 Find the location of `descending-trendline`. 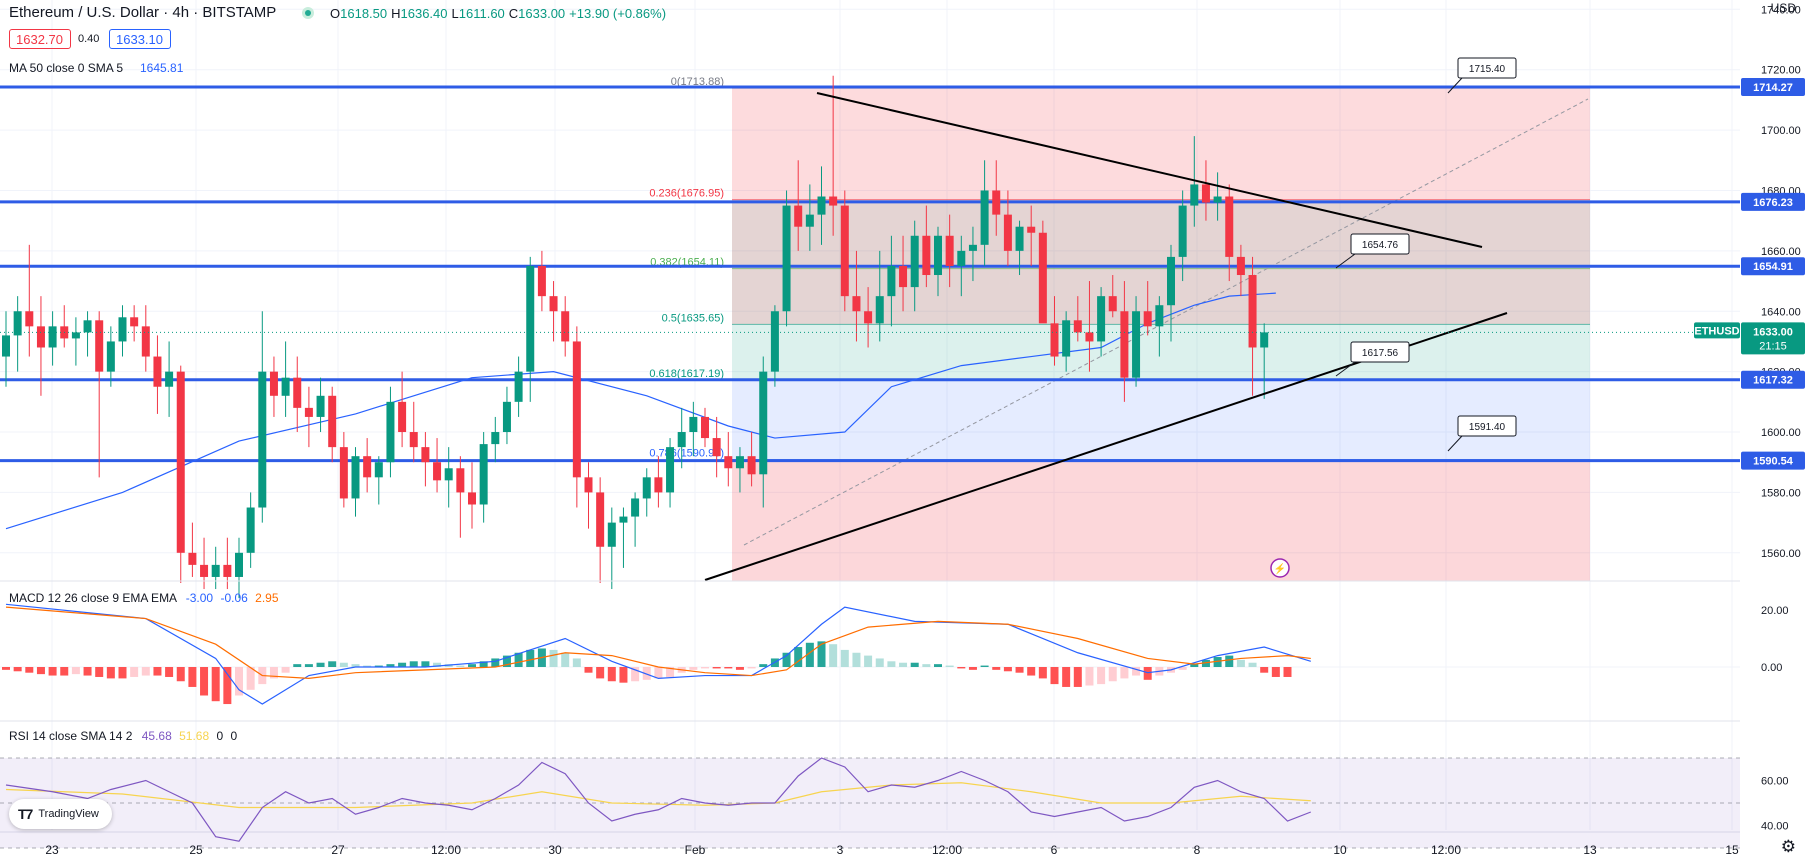

descending-trendline is located at coordinates (1149, 170).